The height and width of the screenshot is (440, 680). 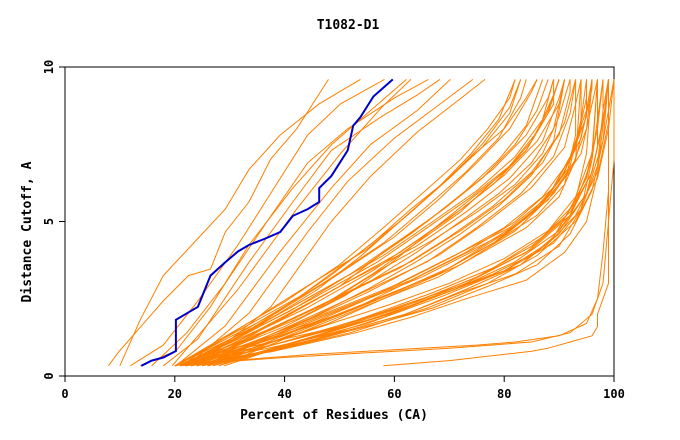 I want to click on y-tick-label: 5, so click(x=49, y=221).